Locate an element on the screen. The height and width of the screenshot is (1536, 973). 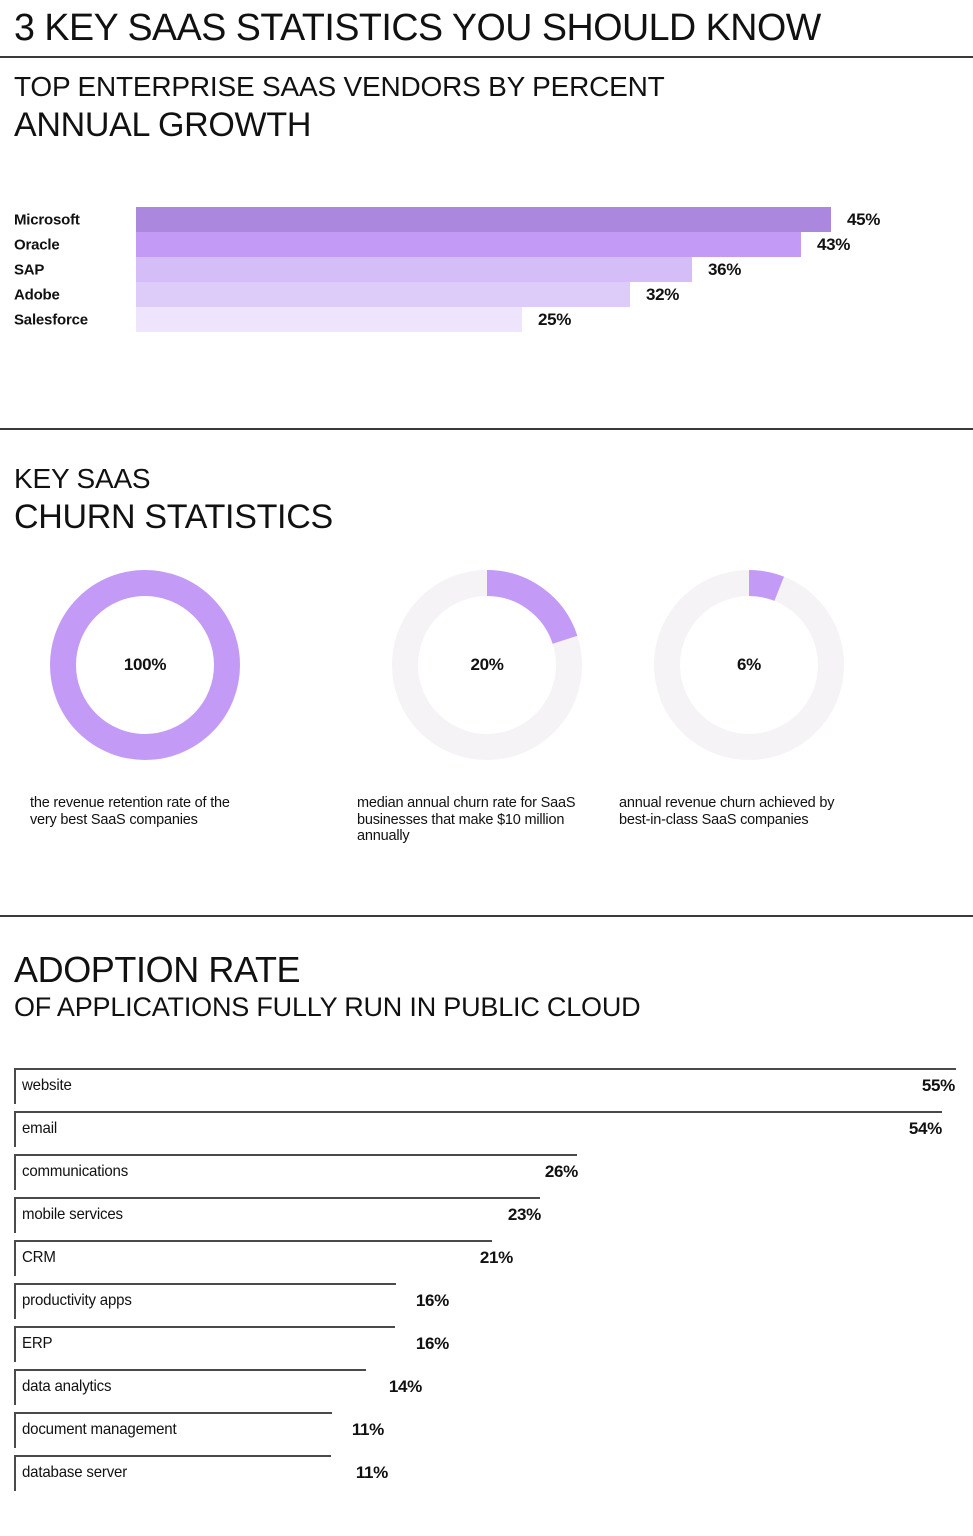
adoption-row: data analytics 14% is located at coordinates (486, 1390).